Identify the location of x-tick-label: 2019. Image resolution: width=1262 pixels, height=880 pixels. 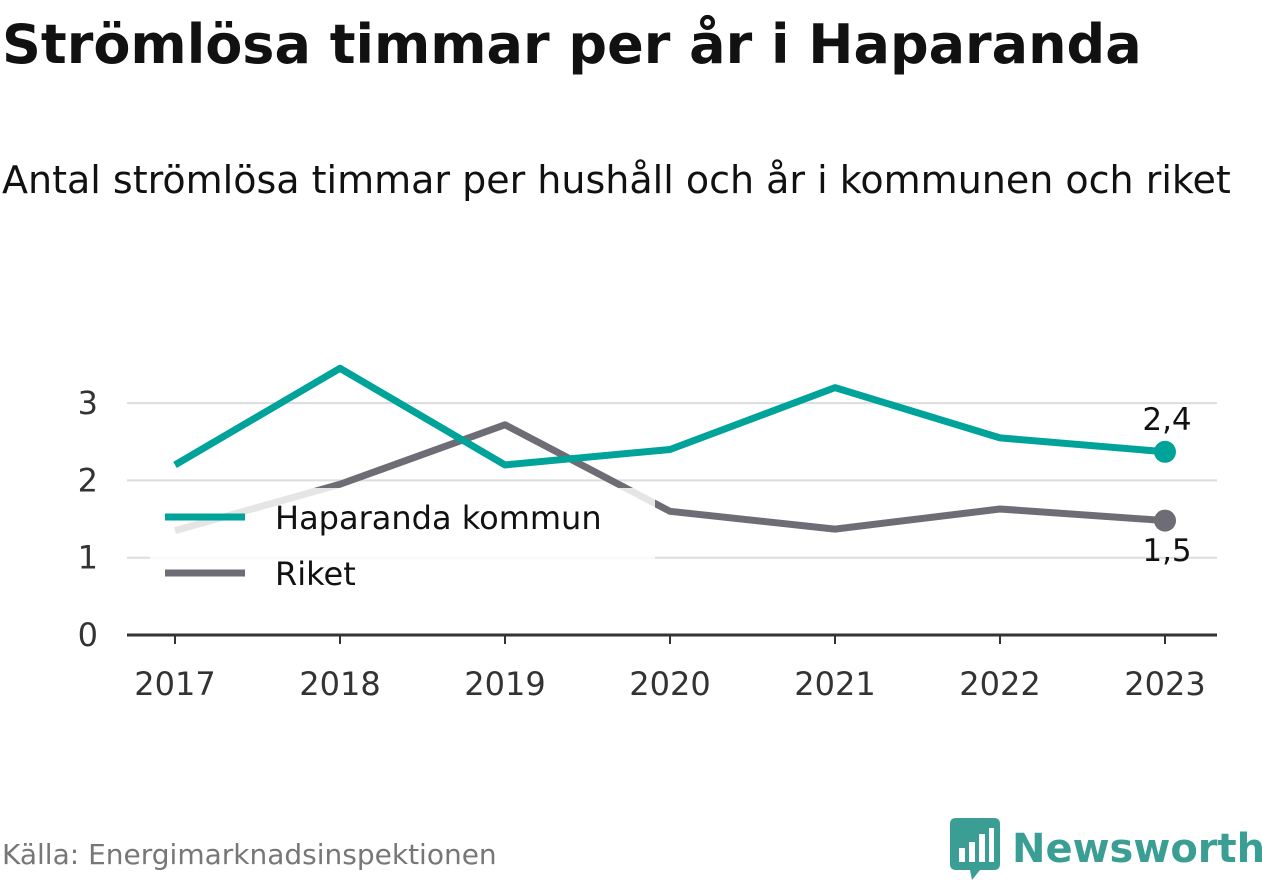
(504, 684).